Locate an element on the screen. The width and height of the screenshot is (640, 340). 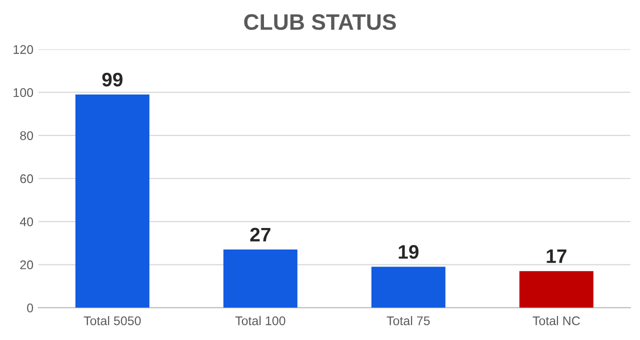
x-tick-label: Total 100 is located at coordinates (260, 321).